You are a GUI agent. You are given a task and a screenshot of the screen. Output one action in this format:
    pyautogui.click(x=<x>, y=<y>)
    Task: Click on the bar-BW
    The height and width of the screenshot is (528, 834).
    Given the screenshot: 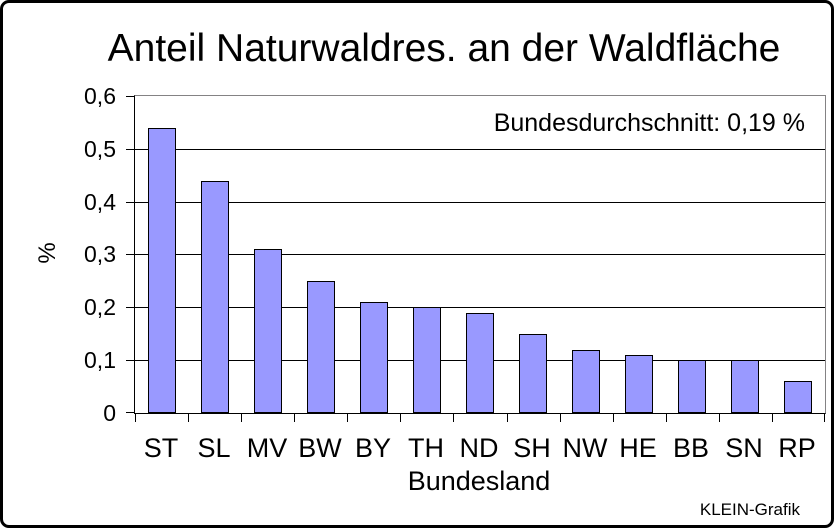 What is the action you would take?
    pyautogui.click(x=321, y=347)
    